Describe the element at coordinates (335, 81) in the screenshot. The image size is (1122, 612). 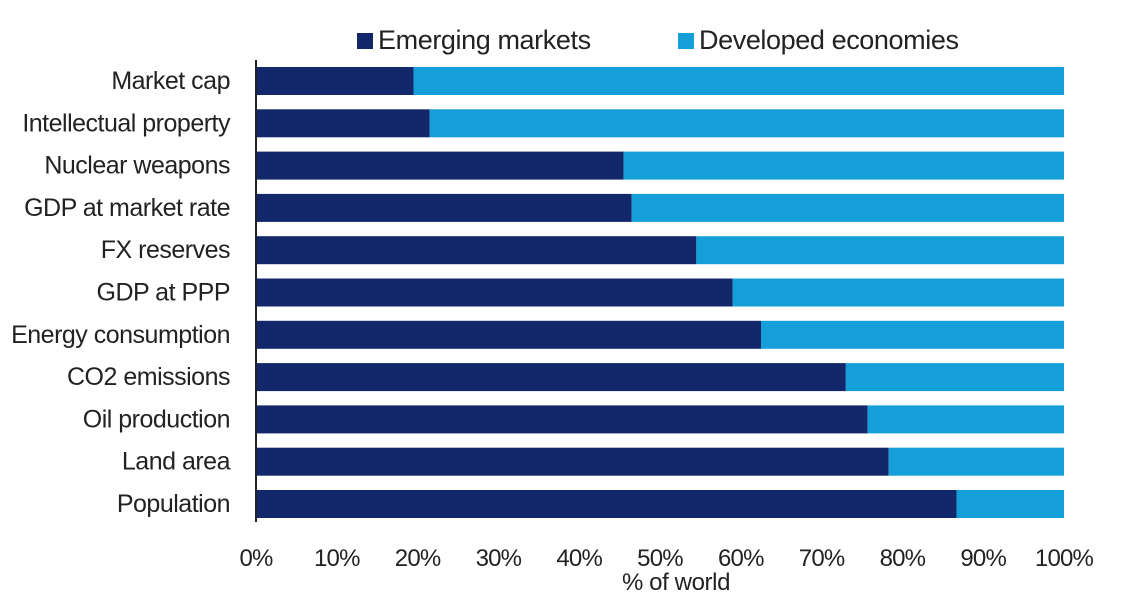
I see `bar-emerging-markets-market-cap` at that location.